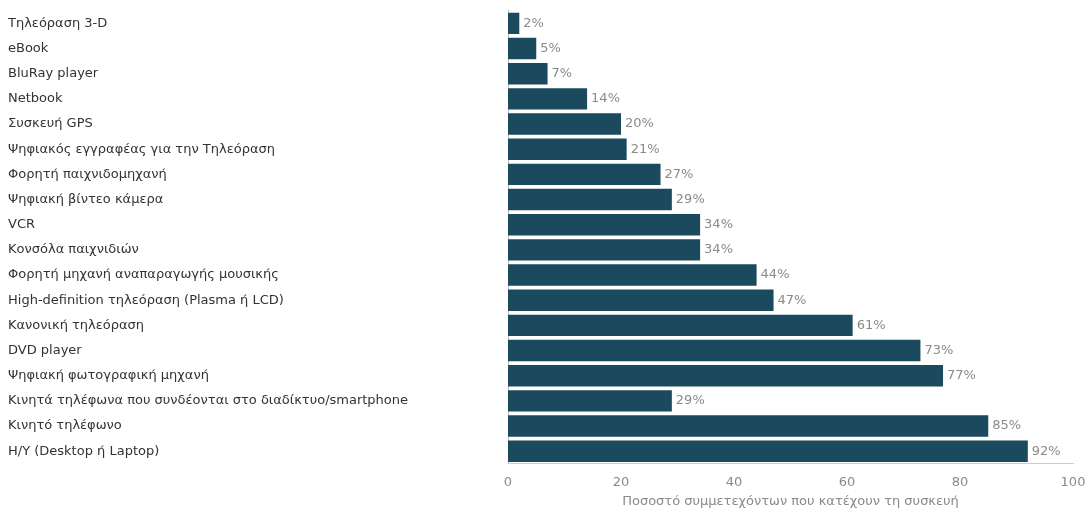 Image resolution: width=1089 pixels, height=511 pixels. I want to click on y-tick-label: Ψηφιακός εγγραφέας για την Τηλεόραση, so click(141, 148).